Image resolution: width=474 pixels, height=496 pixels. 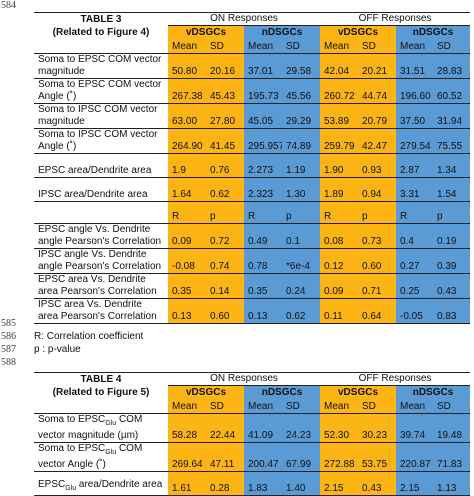 What do you see at coordinates (451, 236) in the screenshot?
I see `table-cell: 0.19` at bounding box center [451, 236].